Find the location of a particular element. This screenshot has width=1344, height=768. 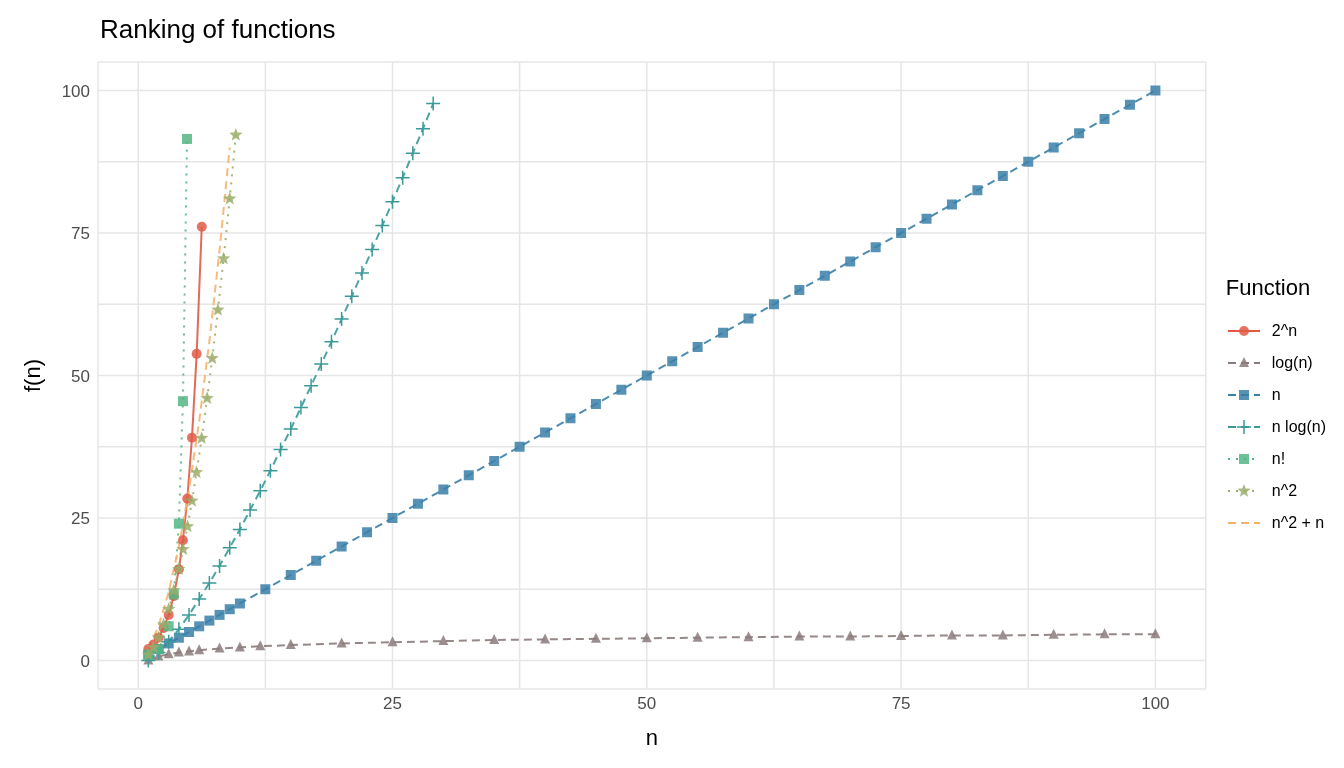

legend-label: n log(n) is located at coordinates (1298, 426).